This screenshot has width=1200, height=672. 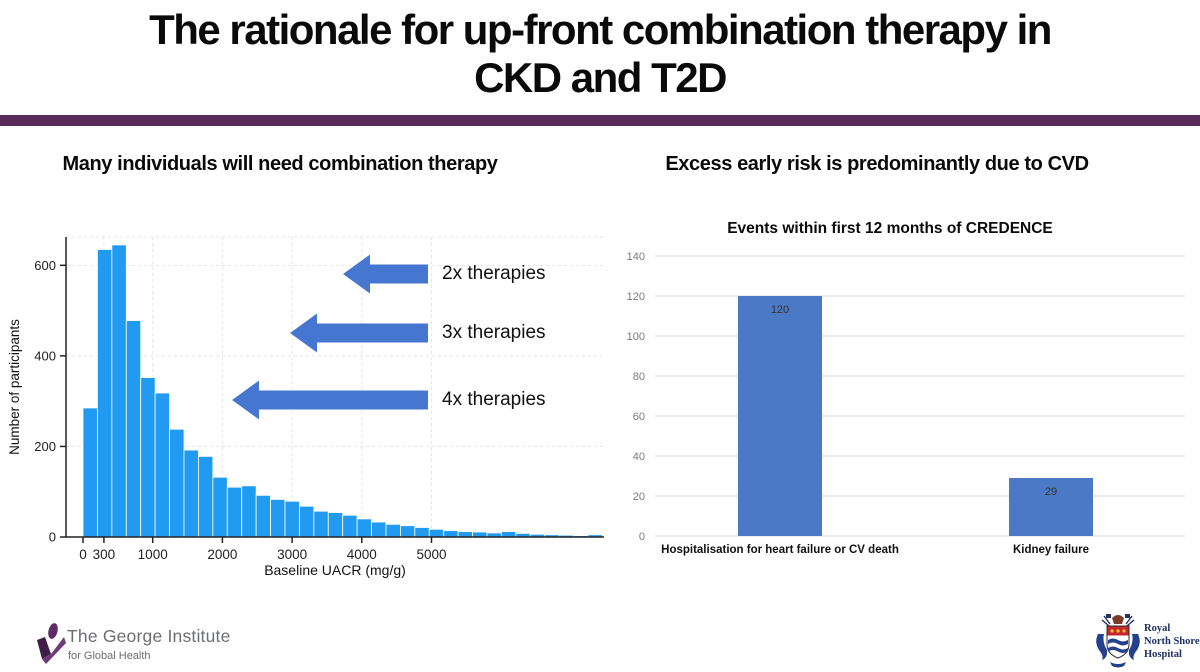 I want to click on svg-text: 5000, so click(x=431, y=554).